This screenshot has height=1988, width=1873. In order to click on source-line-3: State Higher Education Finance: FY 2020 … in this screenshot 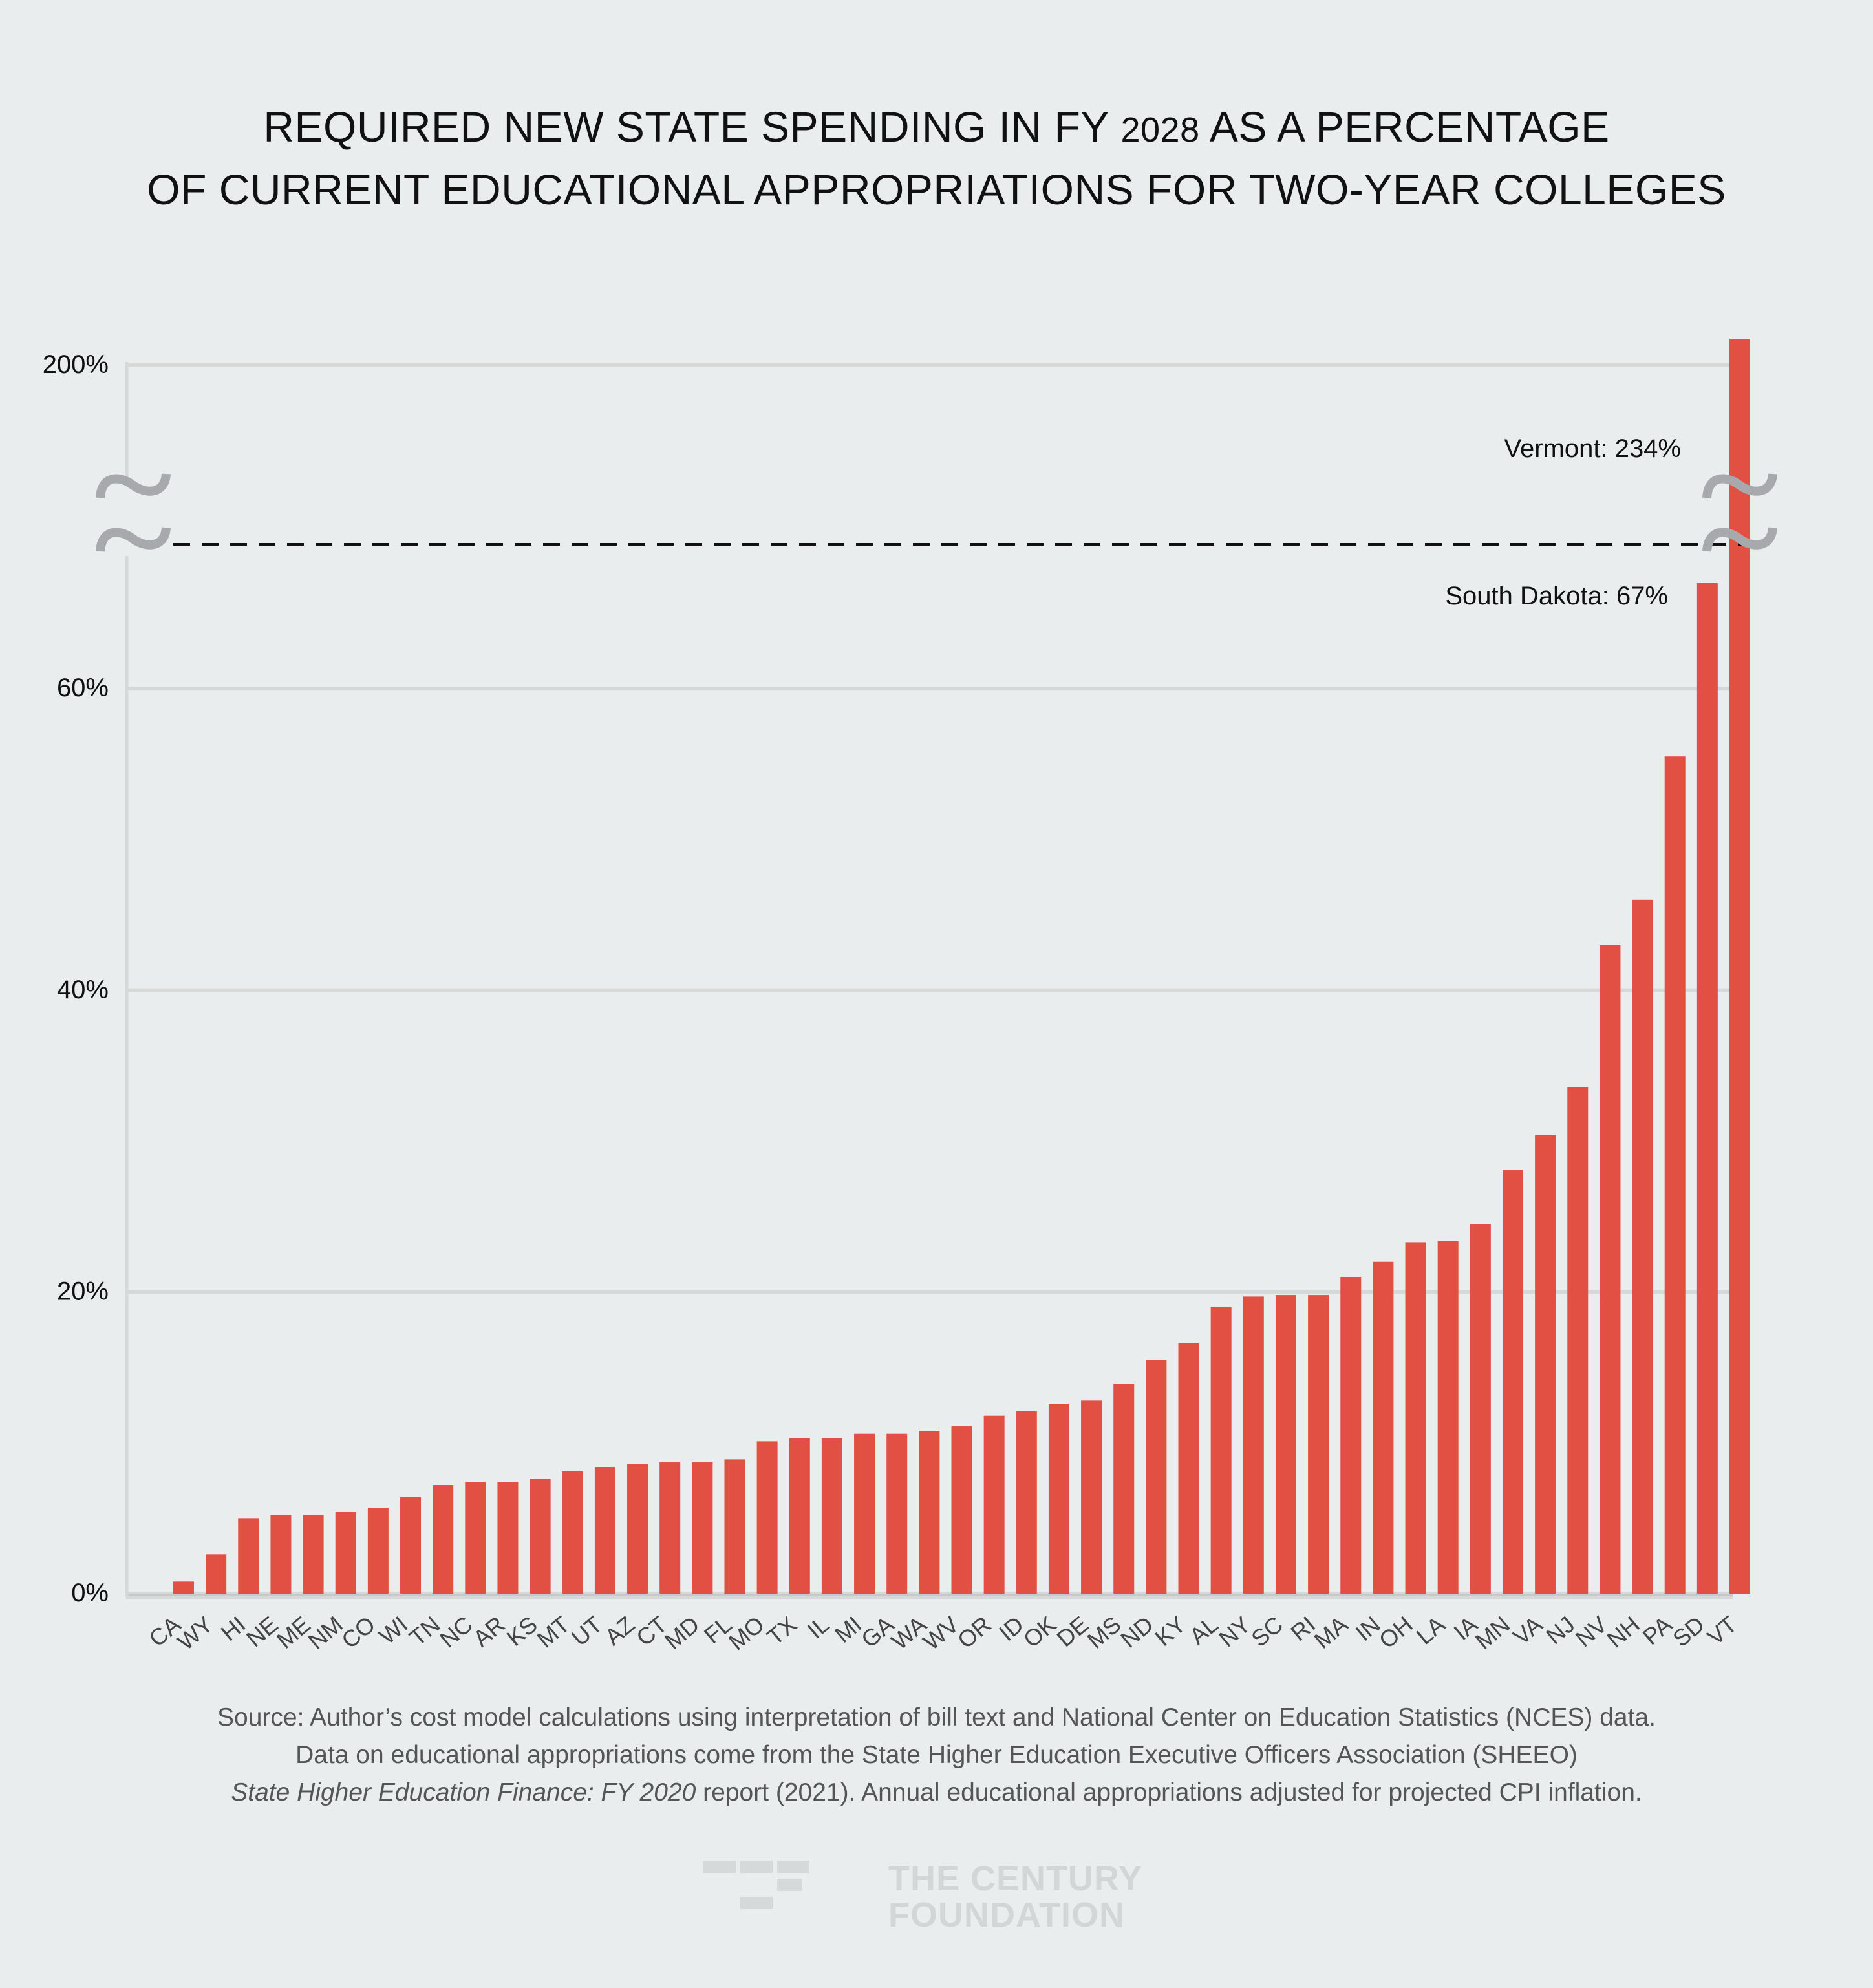, I will do `click(936, 1792)`.